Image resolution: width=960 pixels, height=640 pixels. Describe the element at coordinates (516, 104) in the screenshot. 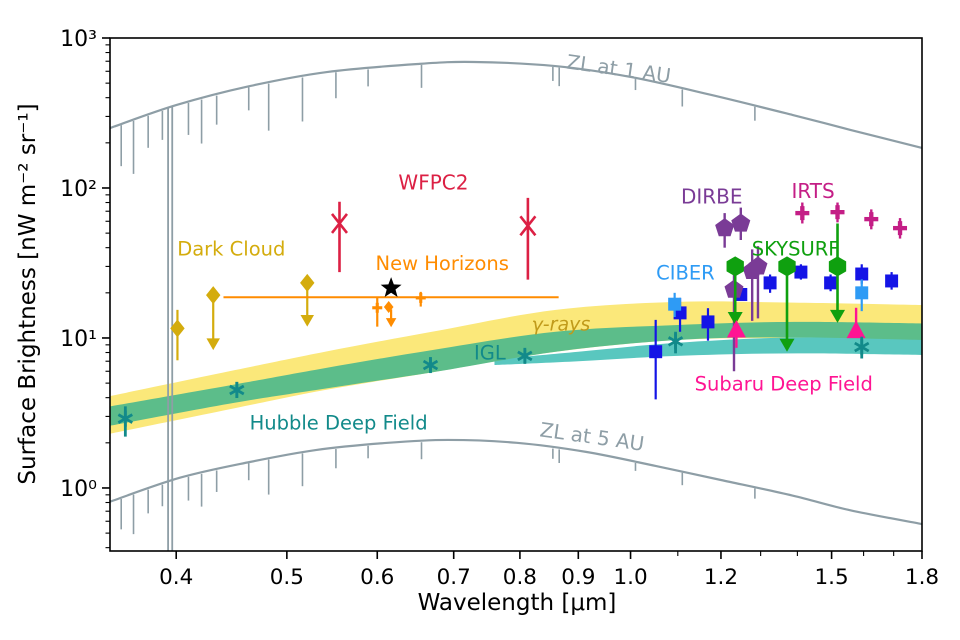

I see `curve-zl-at-1-au` at that location.